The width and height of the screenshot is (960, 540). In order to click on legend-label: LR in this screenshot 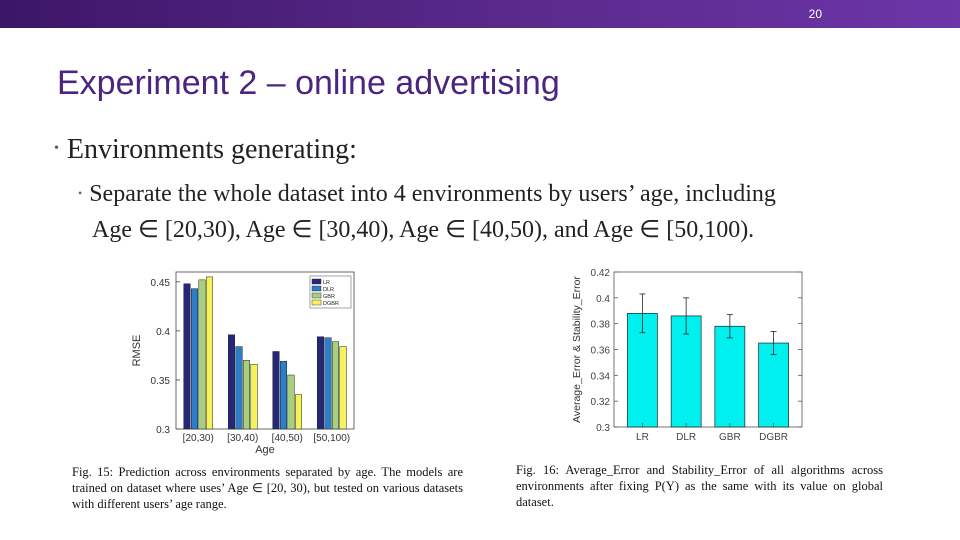, I will do `click(326, 283)`.